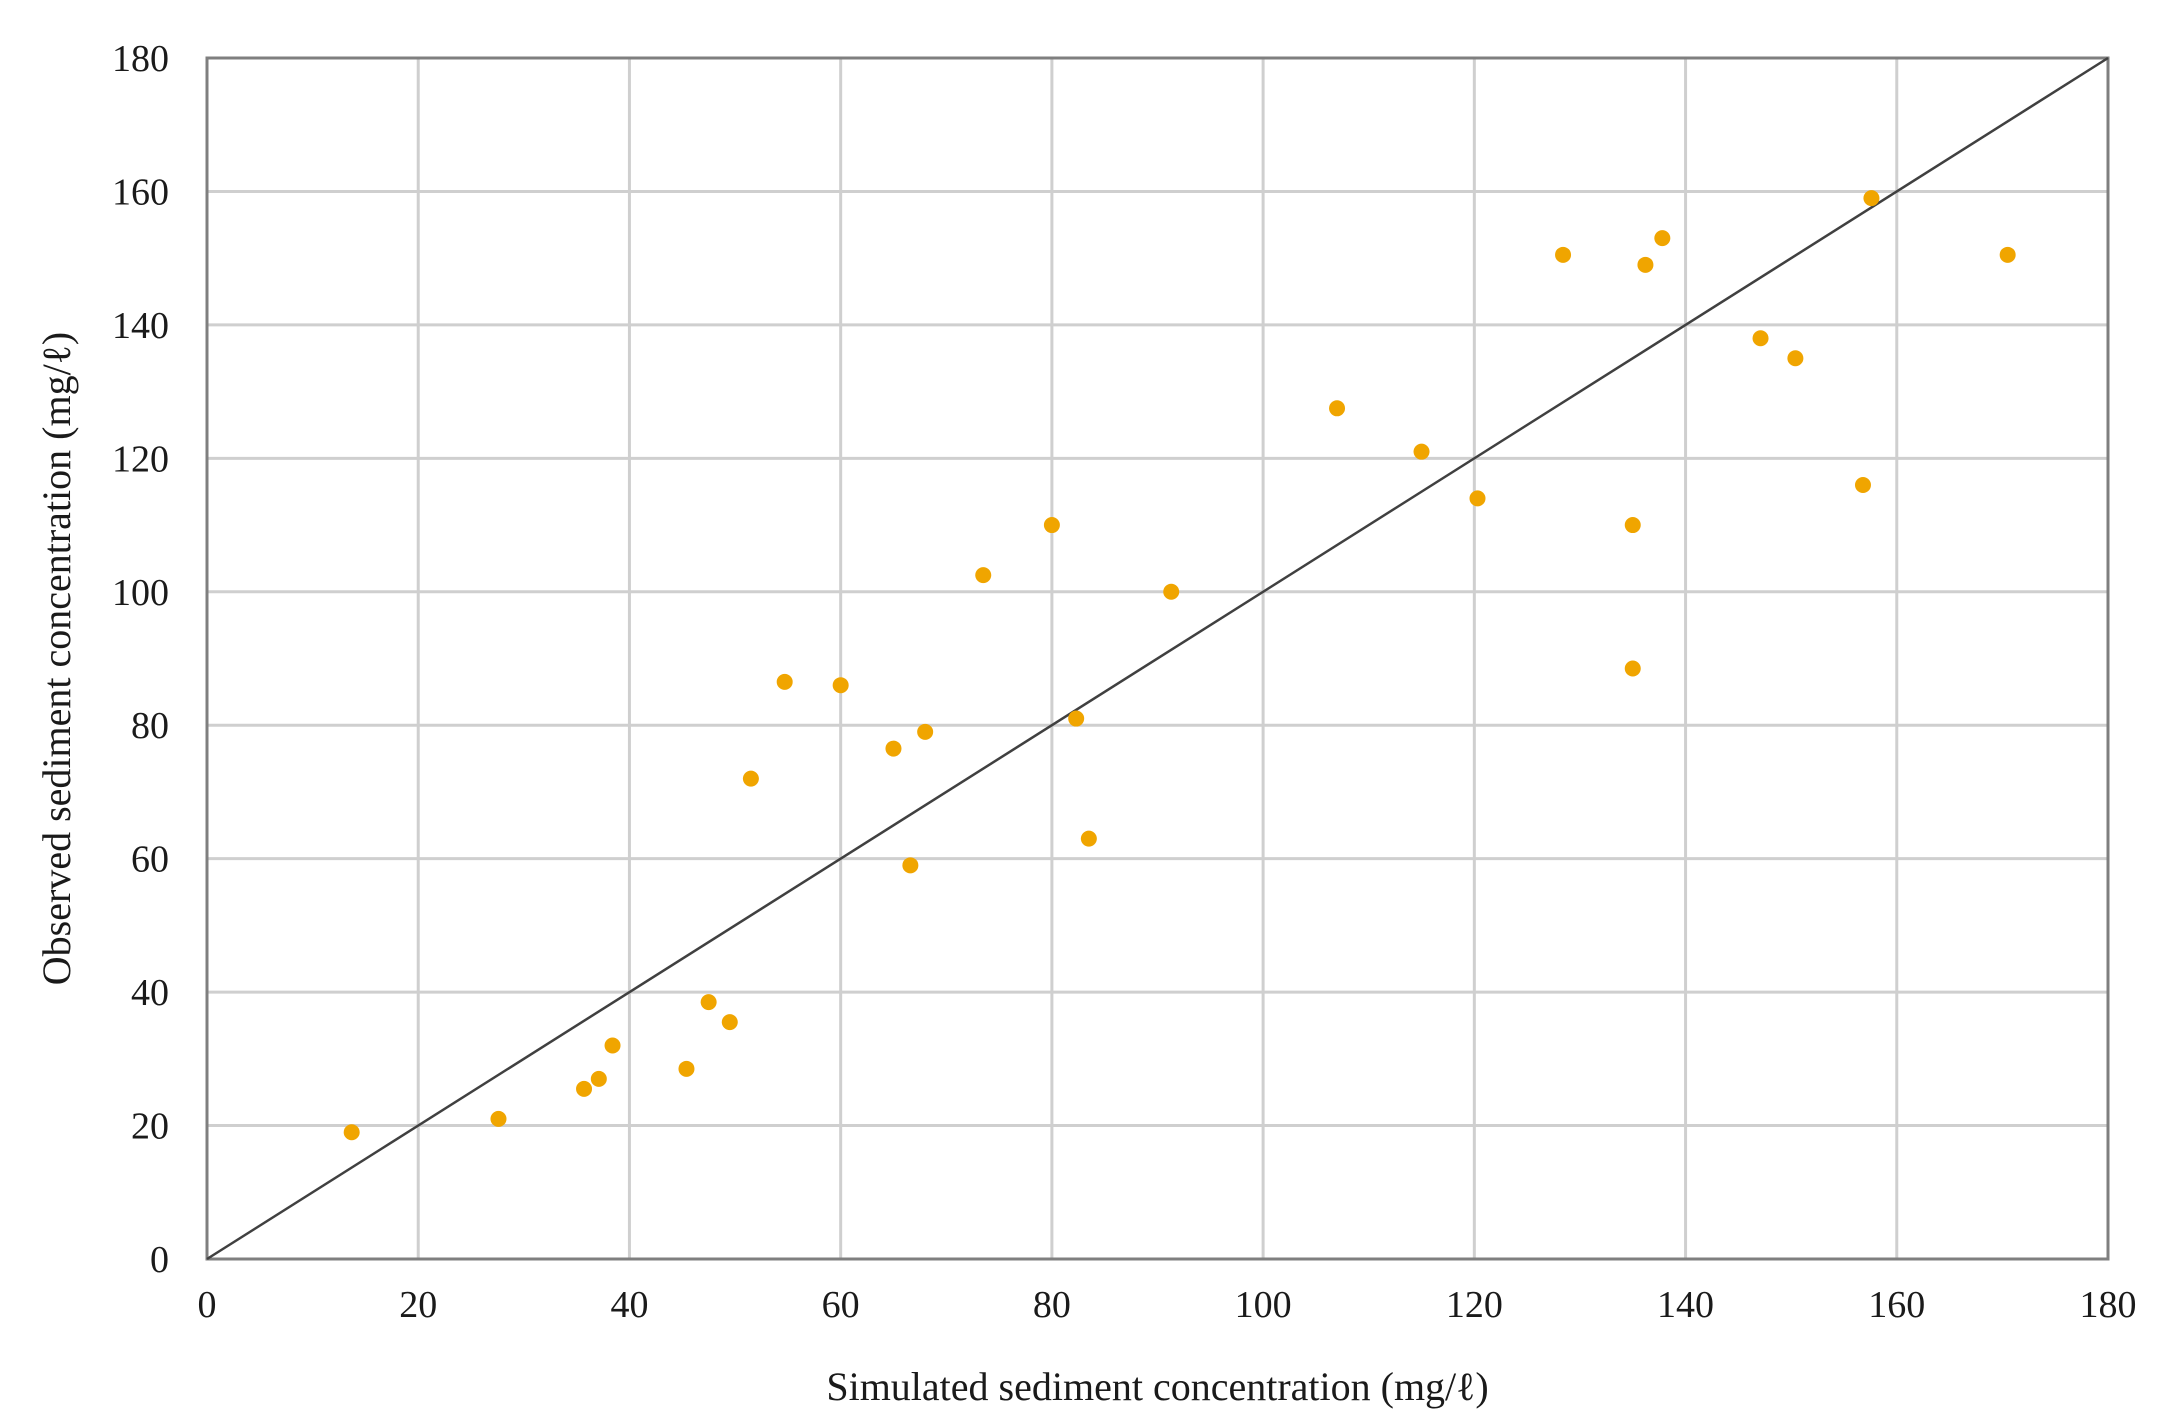  What do you see at coordinates (140, 326) in the screenshot?
I see `y-tick-label: 140` at bounding box center [140, 326].